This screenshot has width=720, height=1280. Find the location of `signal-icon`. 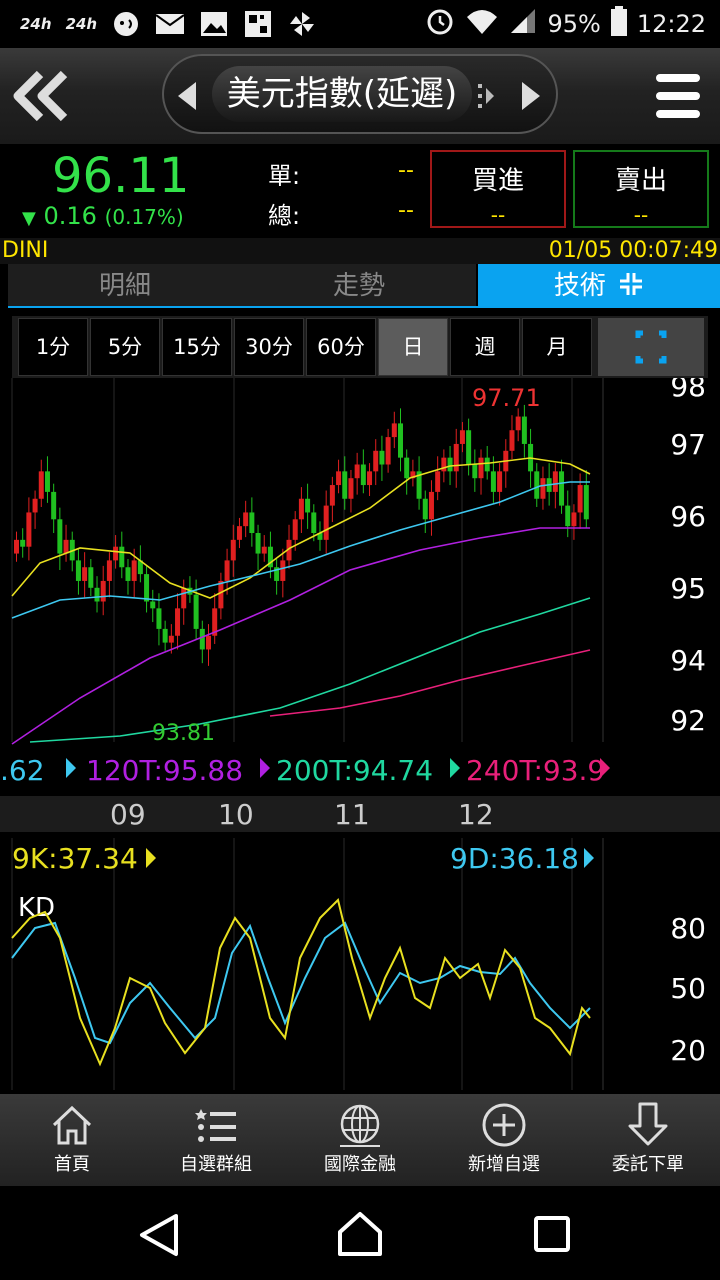

signal-icon is located at coordinates (523, 24).